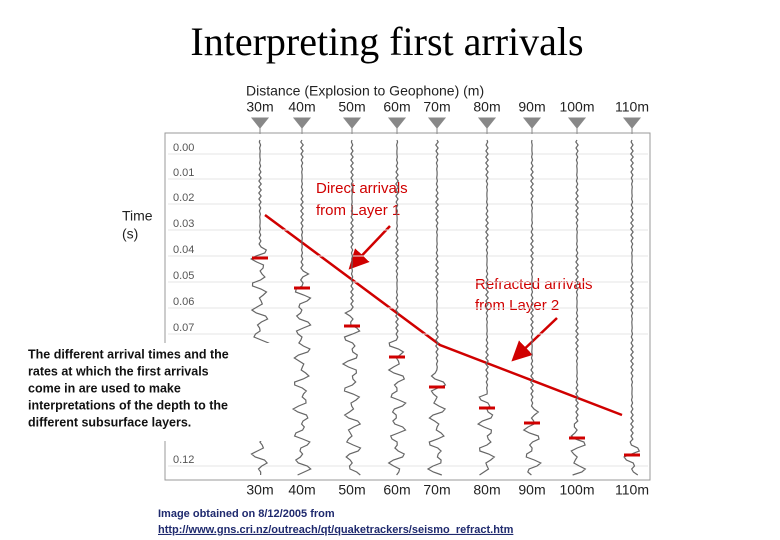 The image size is (780, 540). What do you see at coordinates (183, 198) in the screenshot?
I see `time-label: 0.02` at bounding box center [183, 198].